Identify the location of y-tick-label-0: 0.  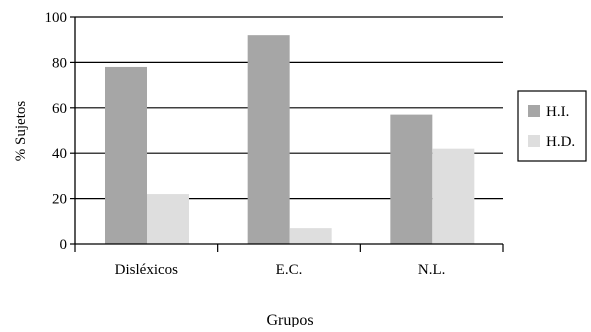
(64, 245).